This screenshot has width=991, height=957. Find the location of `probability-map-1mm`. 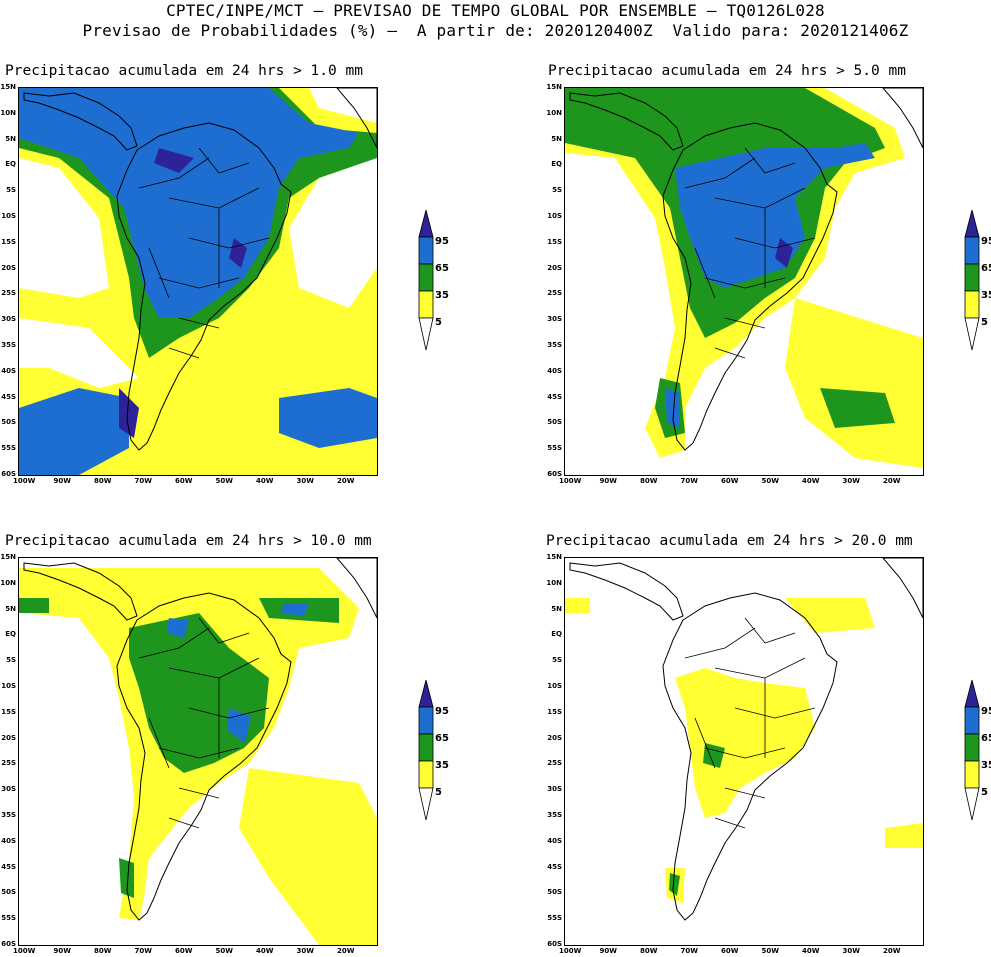

probability-map-1mm is located at coordinates (198, 281).